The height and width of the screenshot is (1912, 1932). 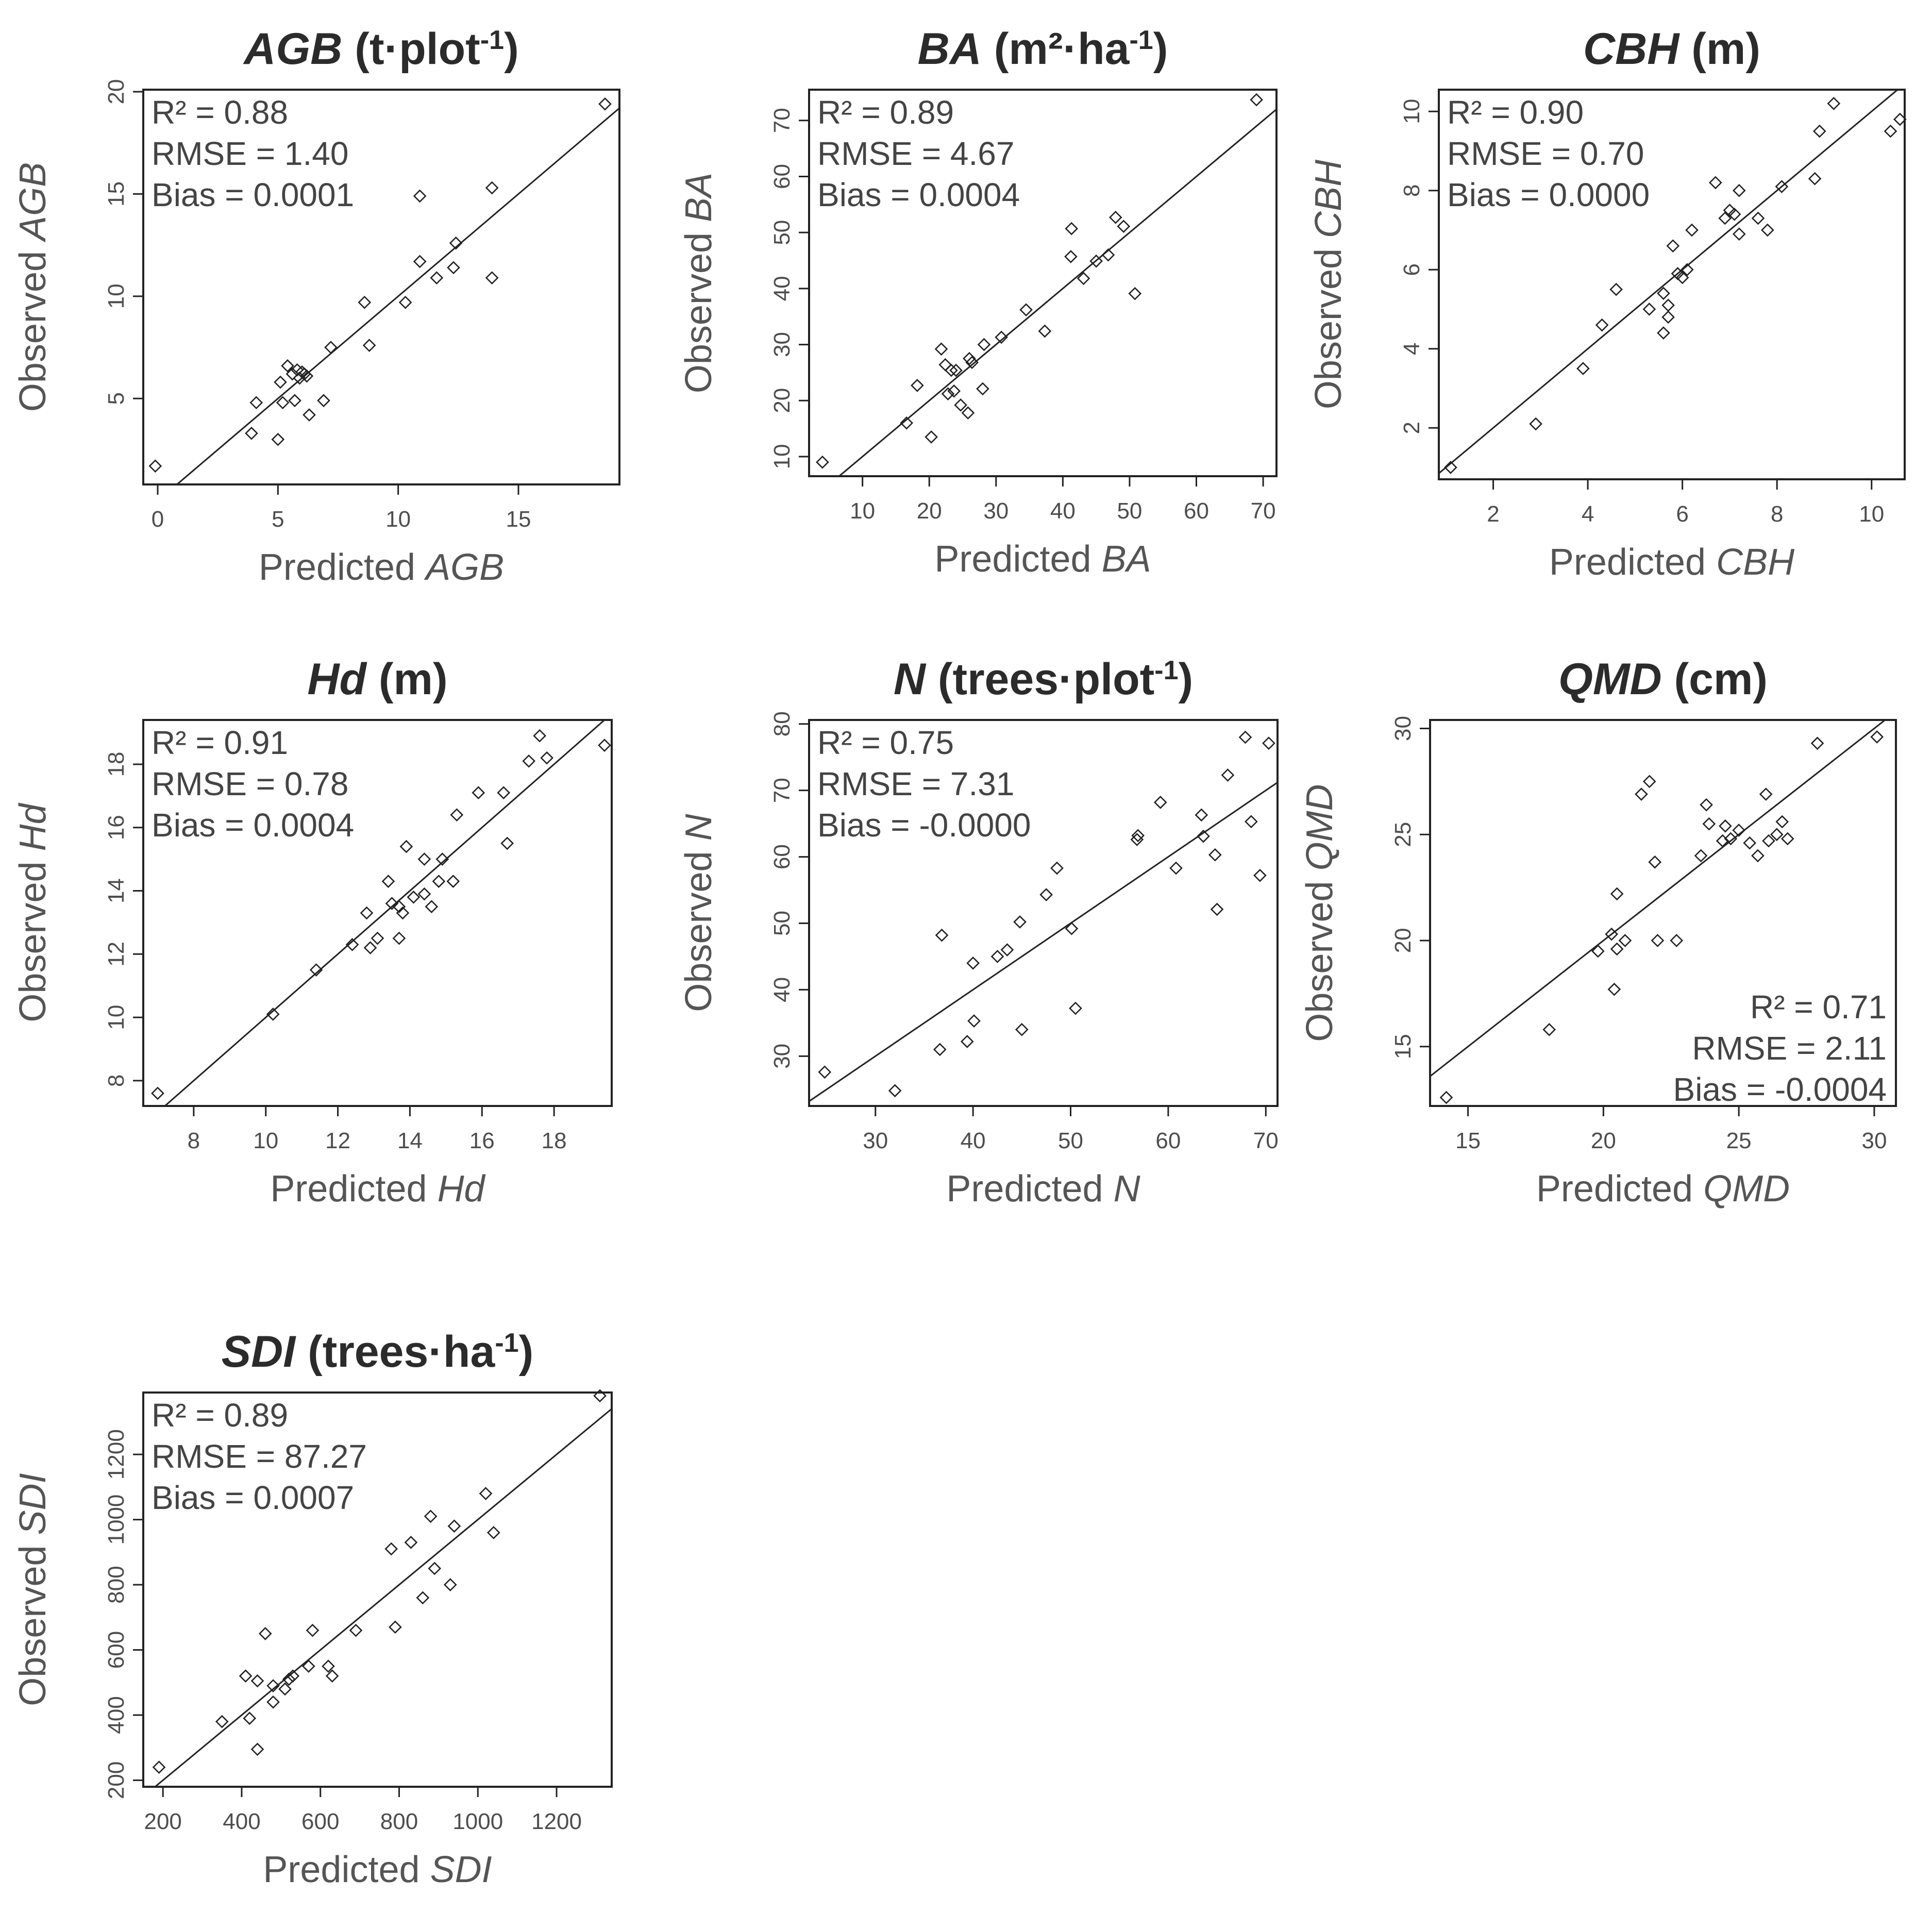 What do you see at coordinates (278, 519) in the screenshot?
I see `x-tick-label: 5` at bounding box center [278, 519].